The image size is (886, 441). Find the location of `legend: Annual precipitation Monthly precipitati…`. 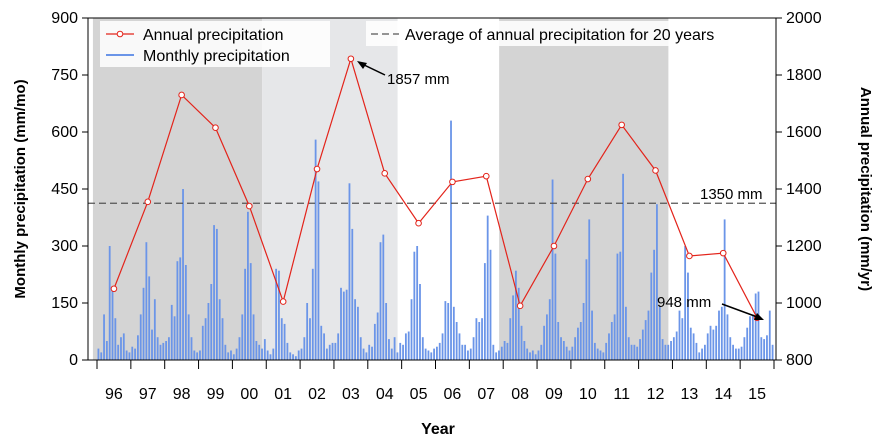

legend: Annual precipitation Monthly precipitati… is located at coordinates (436, 44).